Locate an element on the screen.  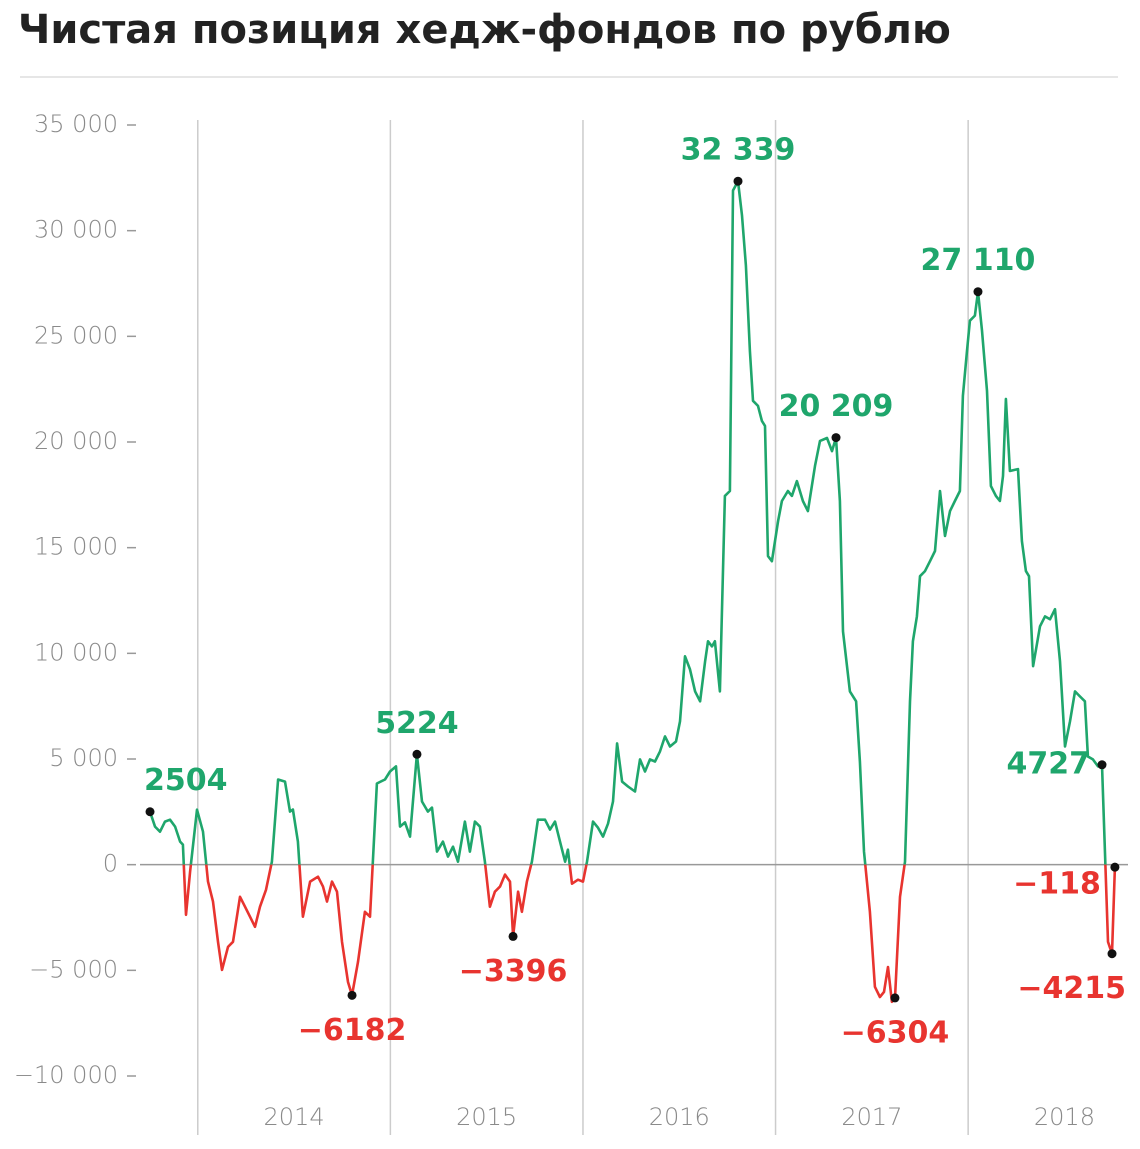
x-tick-label: 2017 is located at coordinates (871, 1117).